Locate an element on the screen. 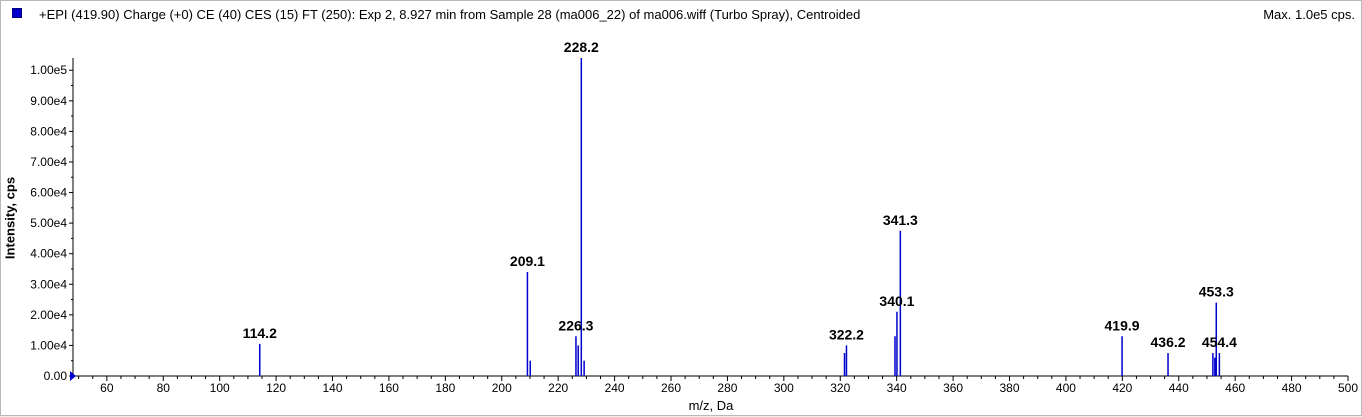 The height and width of the screenshot is (417, 1362). x-tick-label: 320 is located at coordinates (840, 388).